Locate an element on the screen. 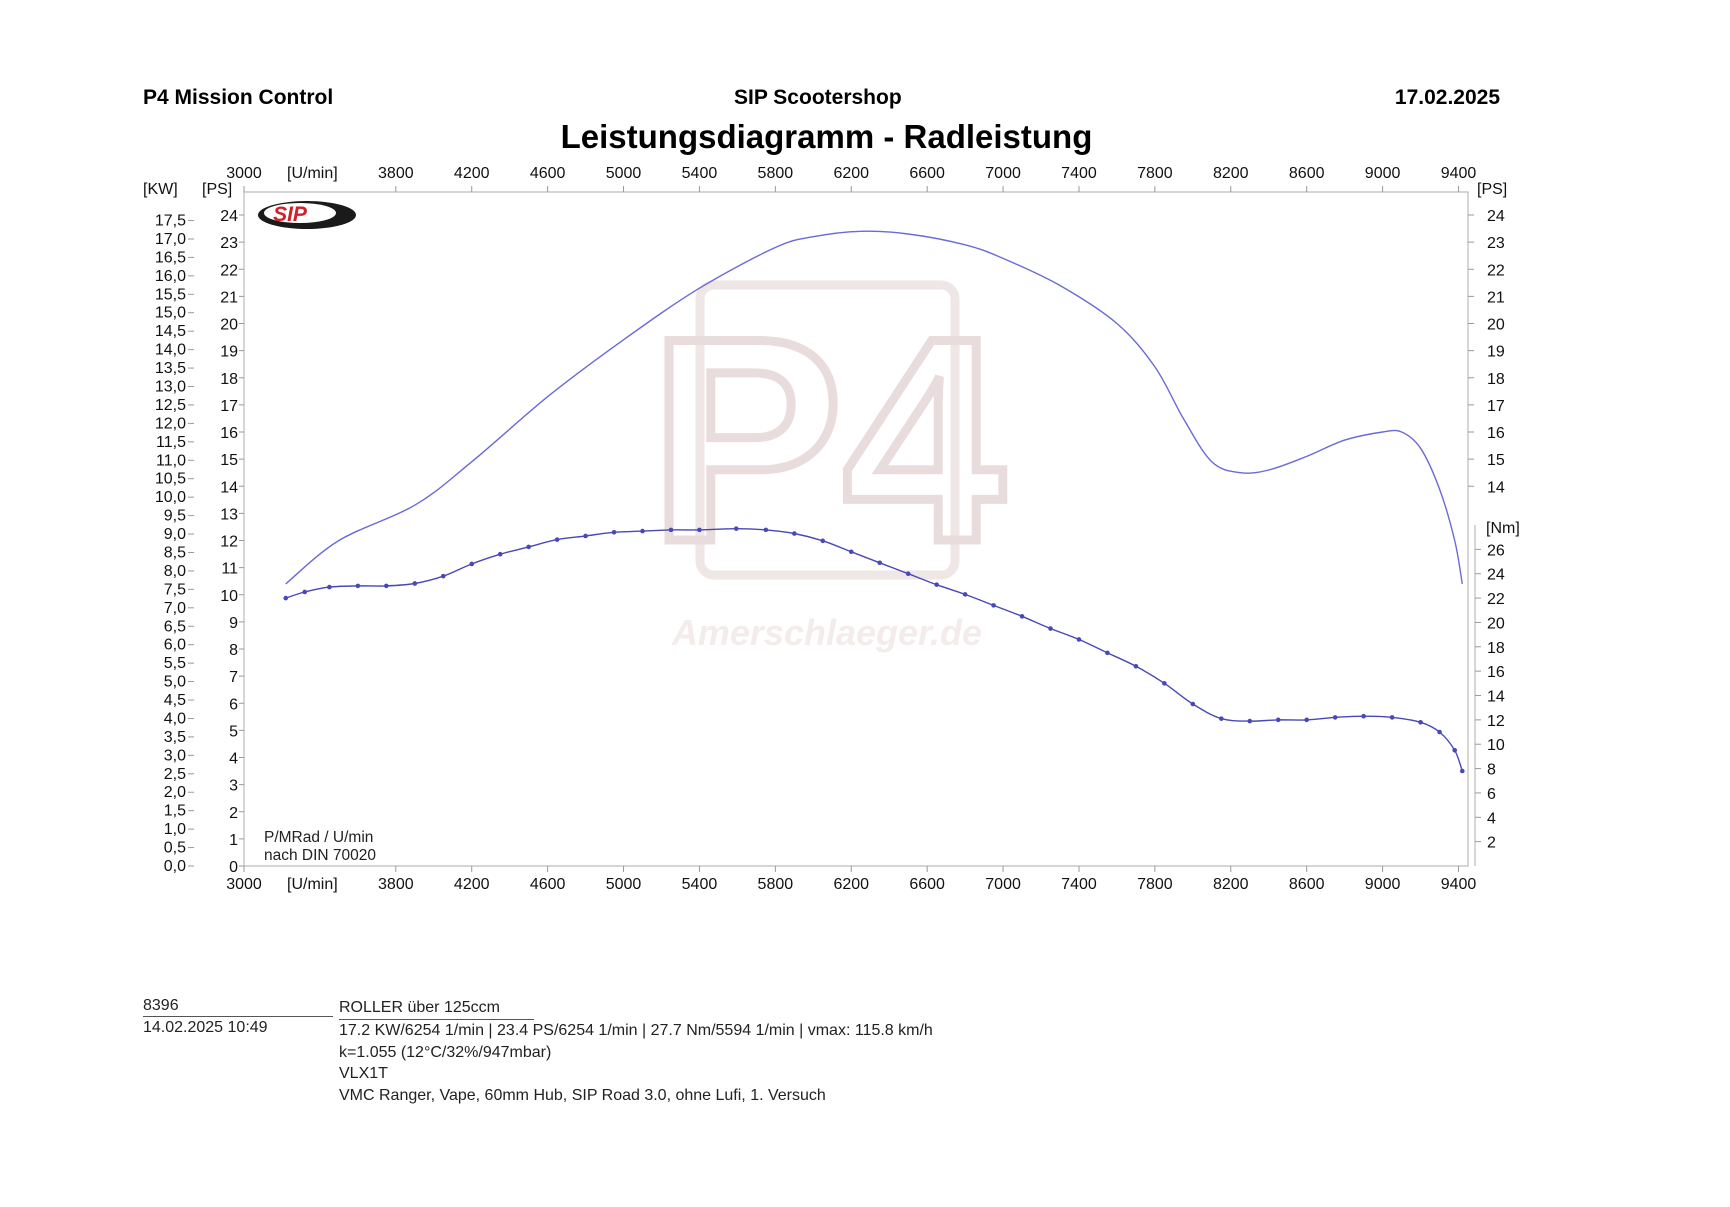  kw-tick-label: 2,5 is located at coordinates (175, 774).